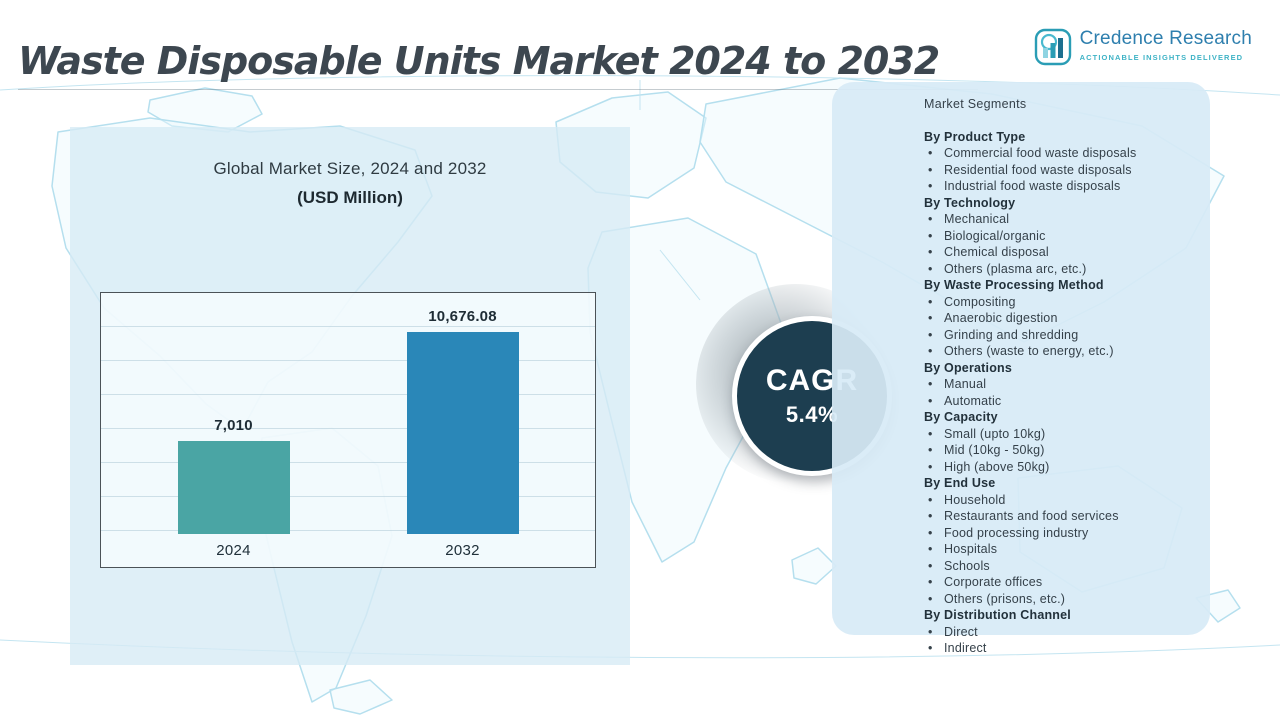 The height and width of the screenshot is (720, 1280). I want to click on segment-item: • Manual, so click(1058, 384).